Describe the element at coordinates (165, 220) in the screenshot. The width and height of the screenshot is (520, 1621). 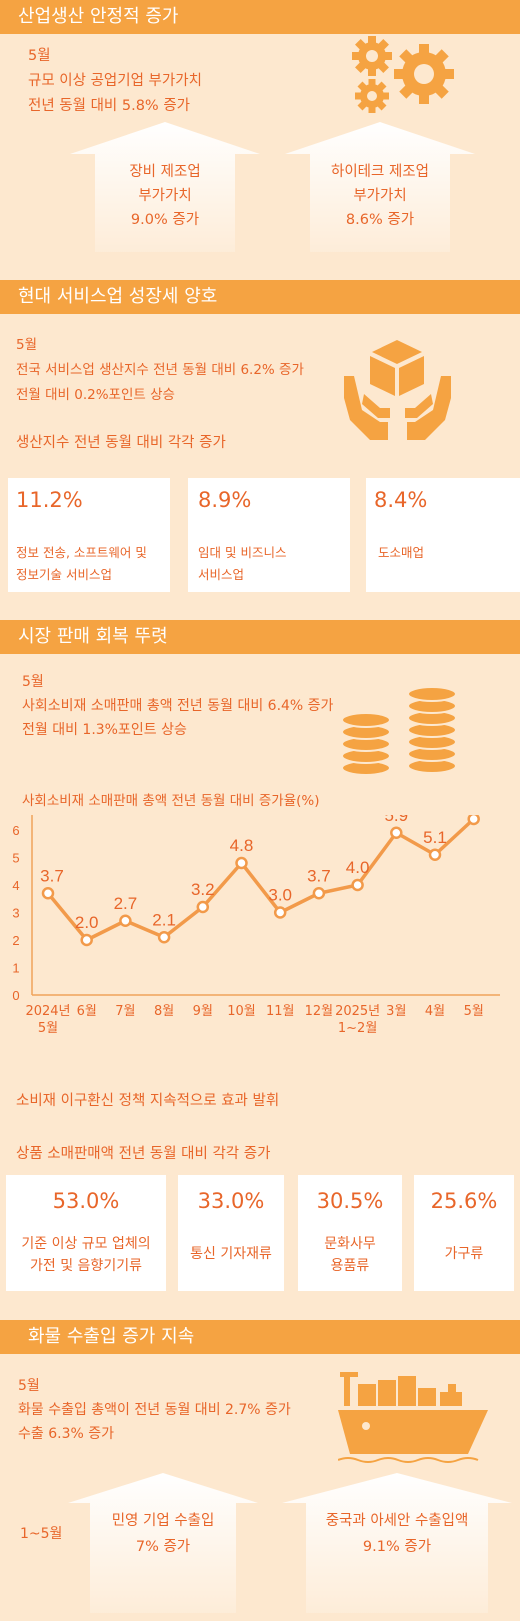
I see `stat-line: 9.0% 증가` at that location.